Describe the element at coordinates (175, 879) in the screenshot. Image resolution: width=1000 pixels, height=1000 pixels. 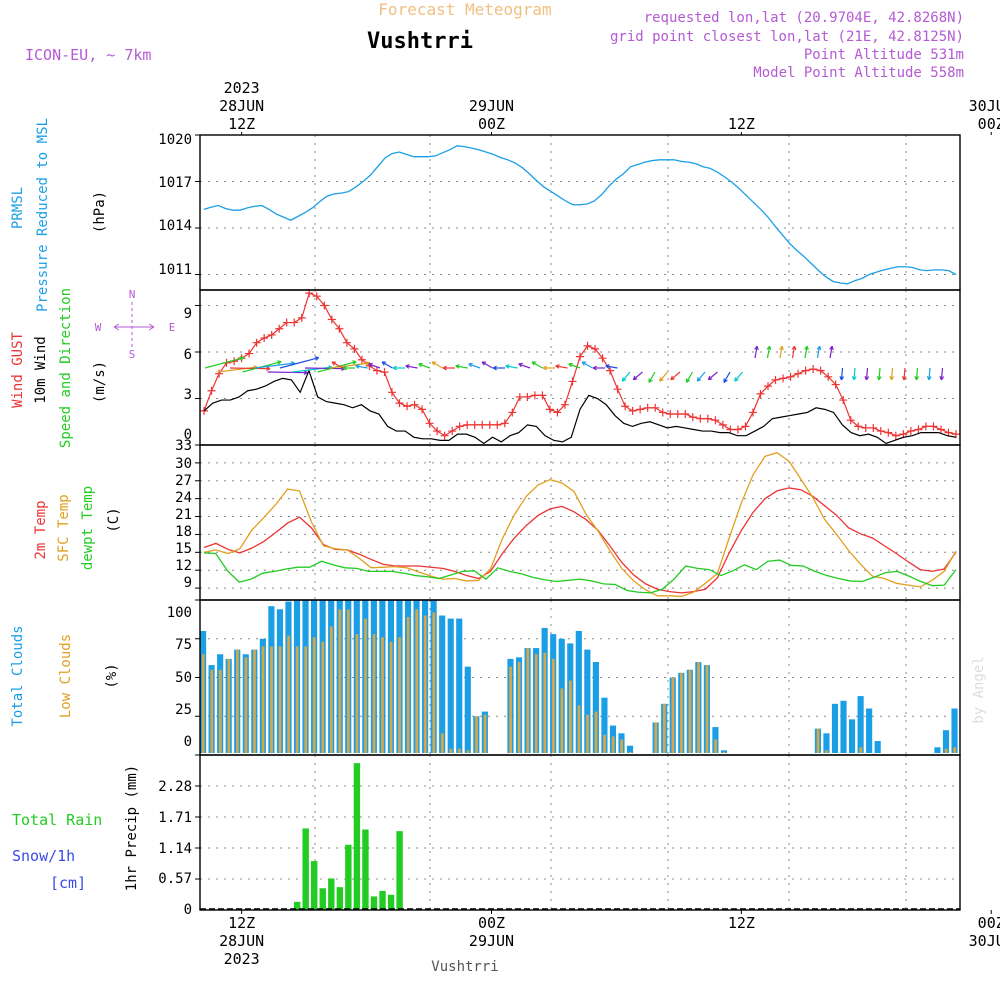
I see `precip-tick: 0.57` at that location.